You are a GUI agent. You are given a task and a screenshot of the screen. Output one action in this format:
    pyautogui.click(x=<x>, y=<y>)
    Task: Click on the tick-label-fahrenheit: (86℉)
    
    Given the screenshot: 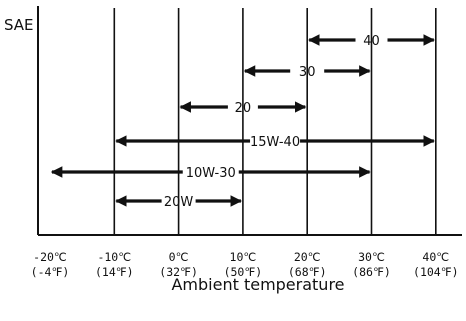 What is the action you would take?
    pyautogui.click(x=371, y=272)
    